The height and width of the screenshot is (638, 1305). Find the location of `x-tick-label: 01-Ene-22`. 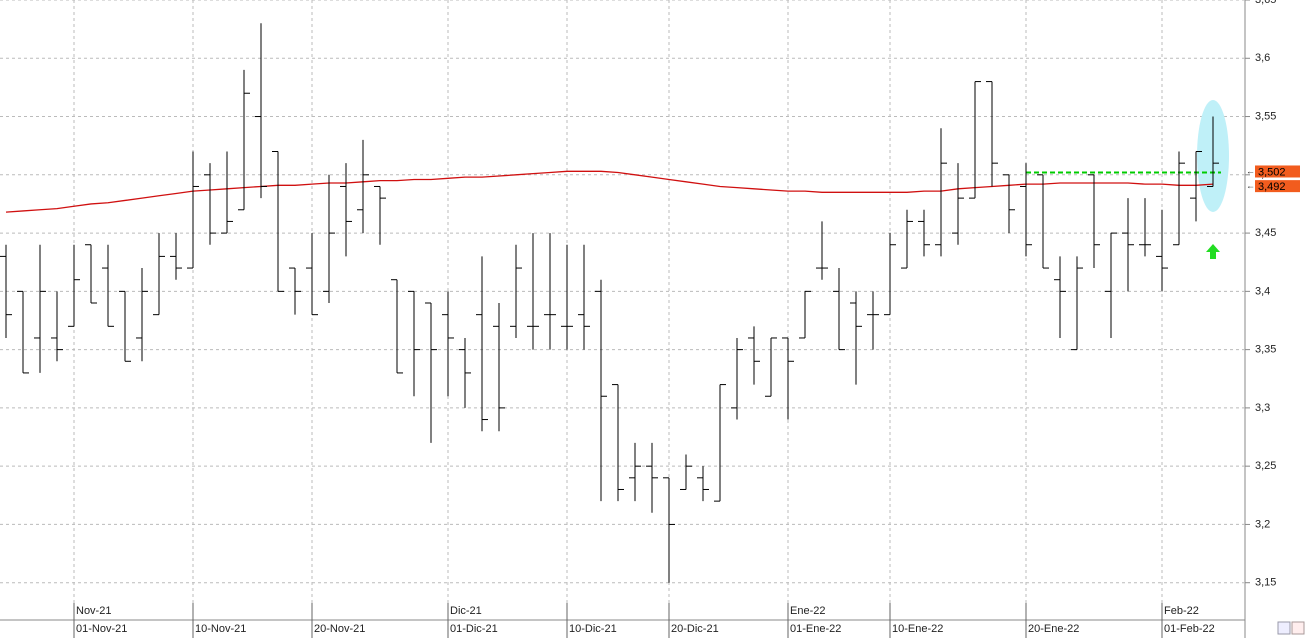

x-tick-label: 01-Ene-22 is located at coordinates (815, 629).